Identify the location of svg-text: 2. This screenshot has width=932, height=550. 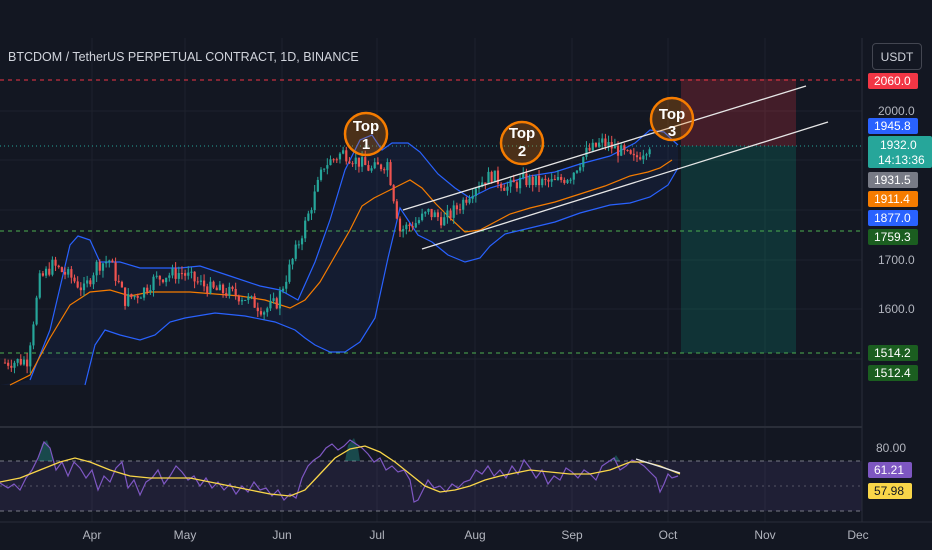
(522, 151).